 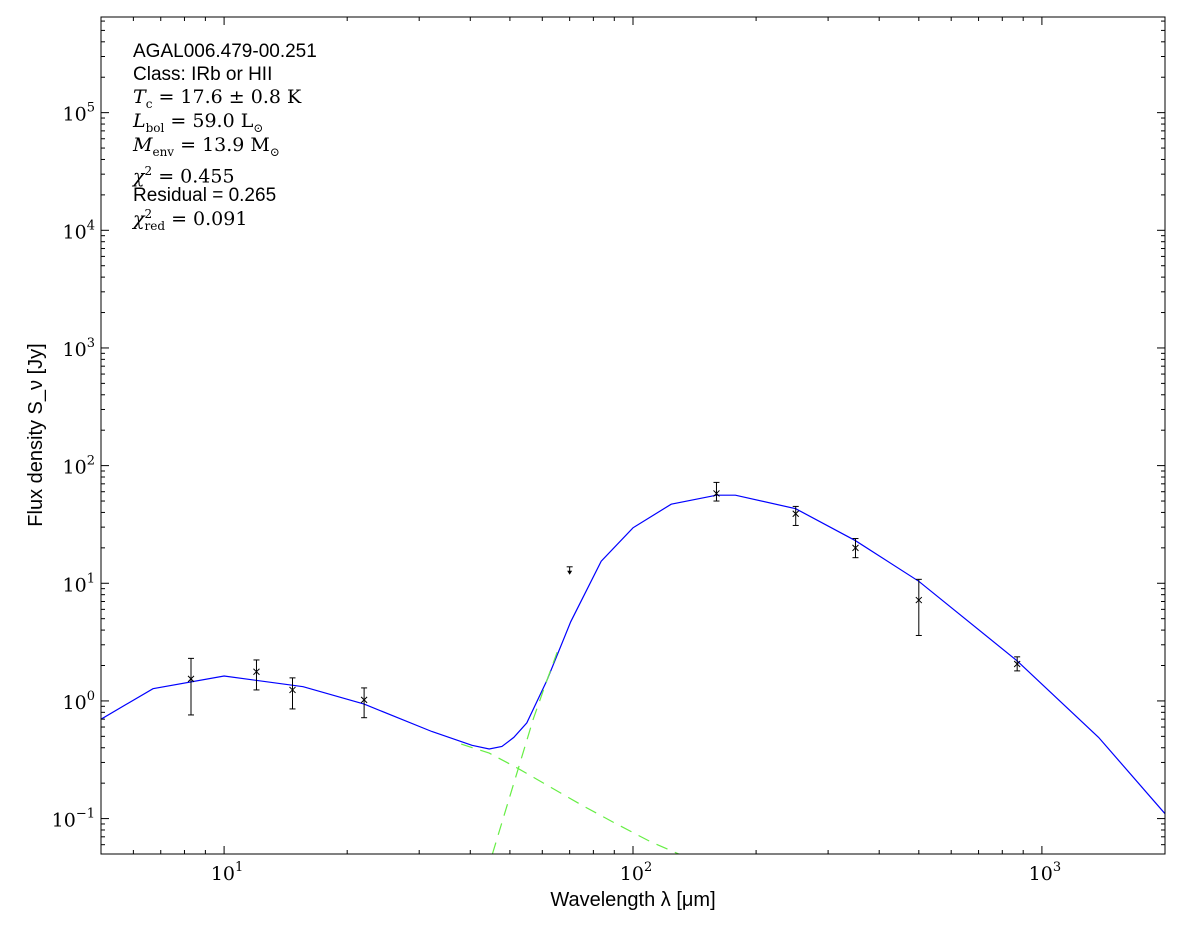 I want to click on y-tick-label: 10⁻¹, so click(x=73, y=819).